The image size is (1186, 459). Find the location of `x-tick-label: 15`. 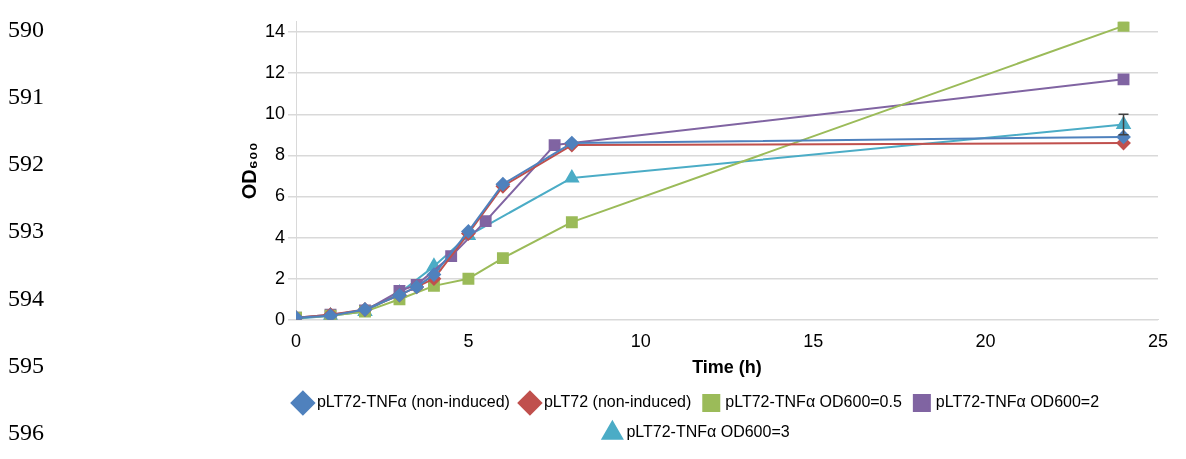

x-tick-label: 15 is located at coordinates (813, 340).